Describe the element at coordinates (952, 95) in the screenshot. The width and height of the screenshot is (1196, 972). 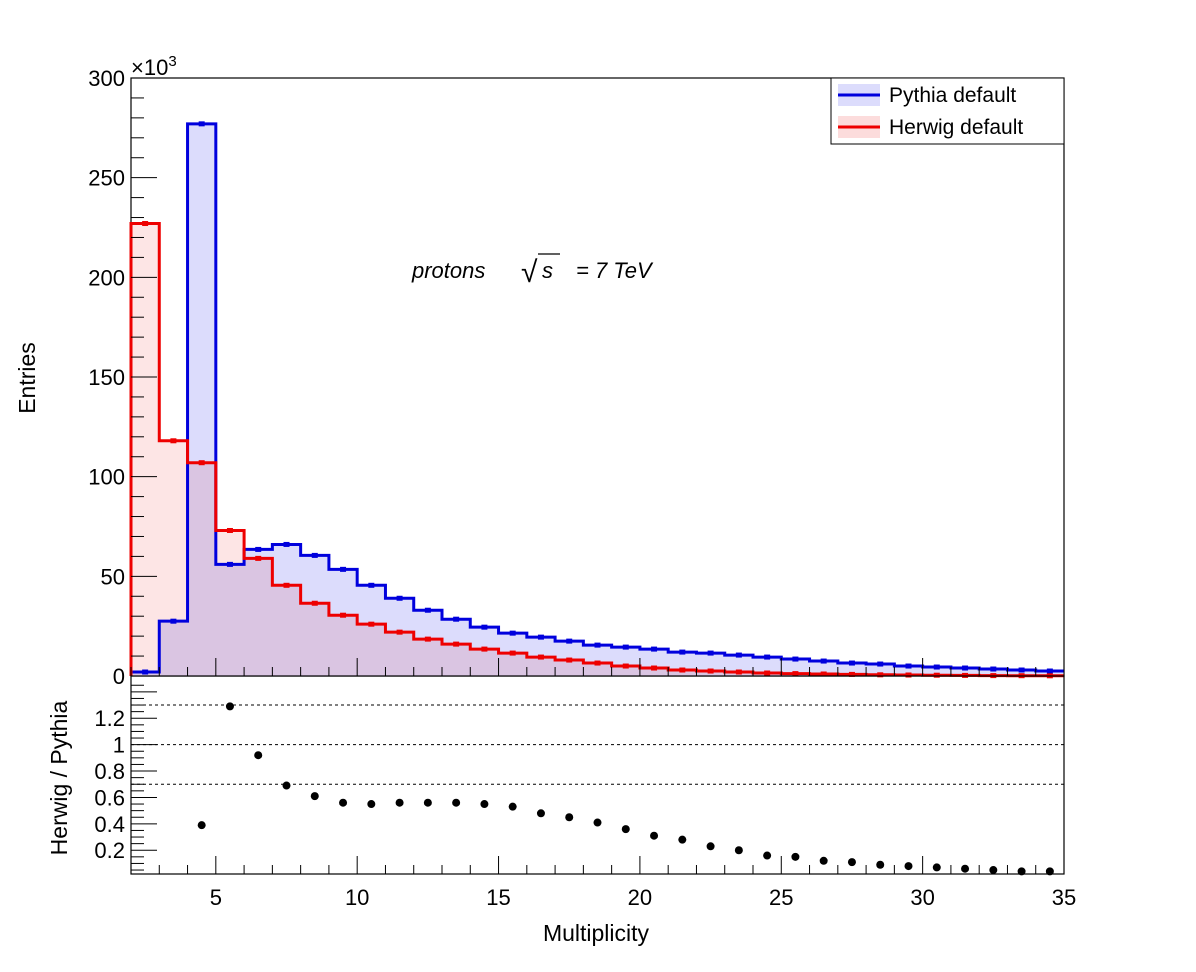
I see `legend-label-pythia: Pythia default` at that location.